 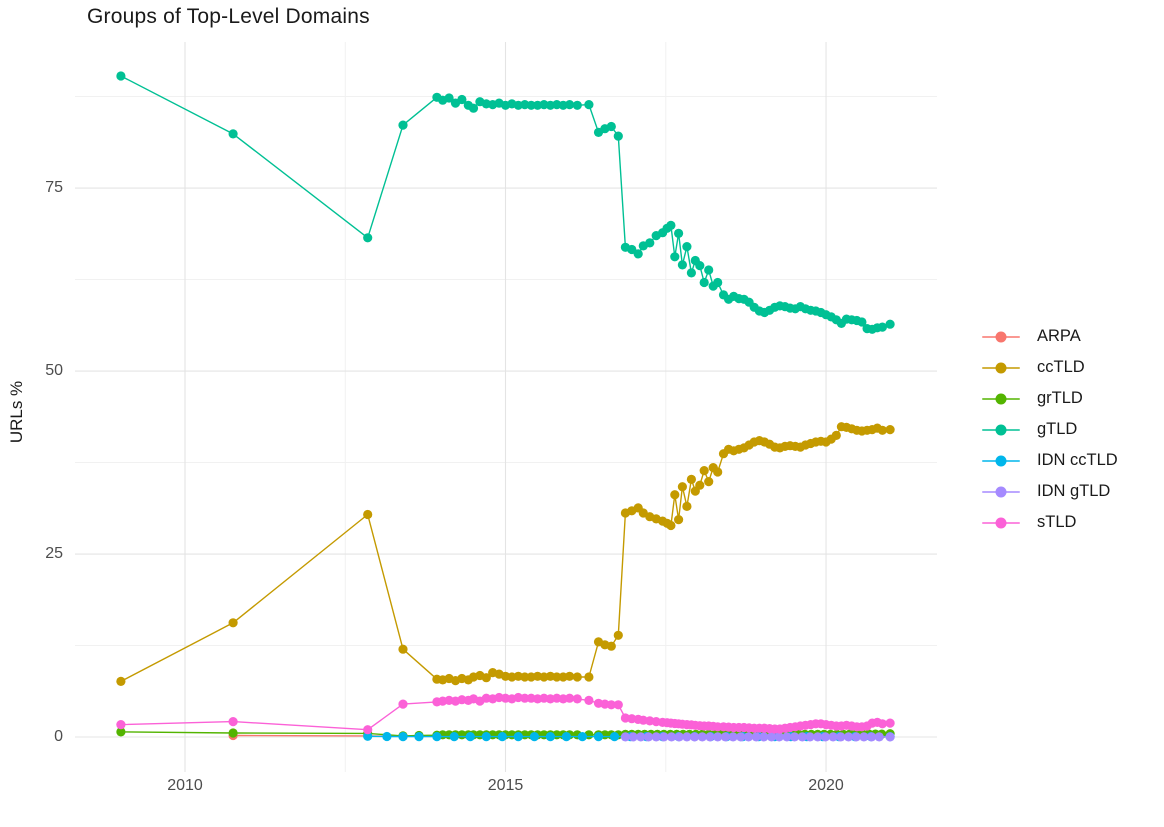 I want to click on legend-label: grTLD, so click(x=1060, y=398).